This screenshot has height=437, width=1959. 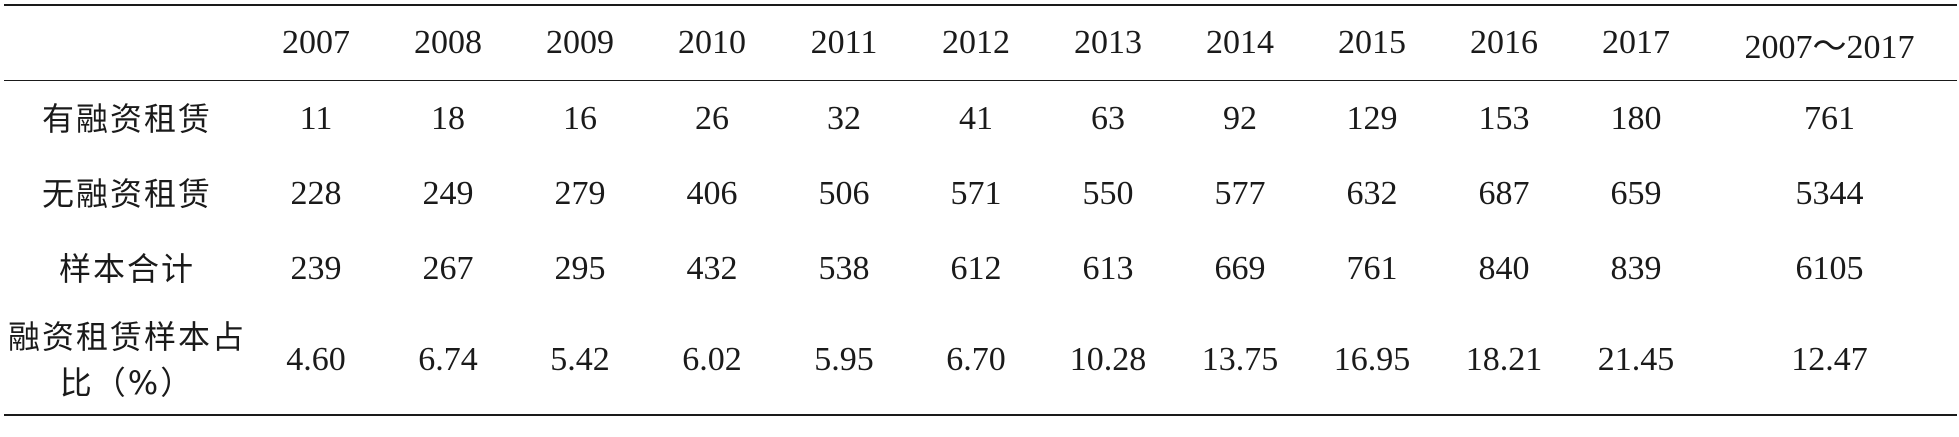 I want to click on table-cell: 406, so click(x=712, y=193).